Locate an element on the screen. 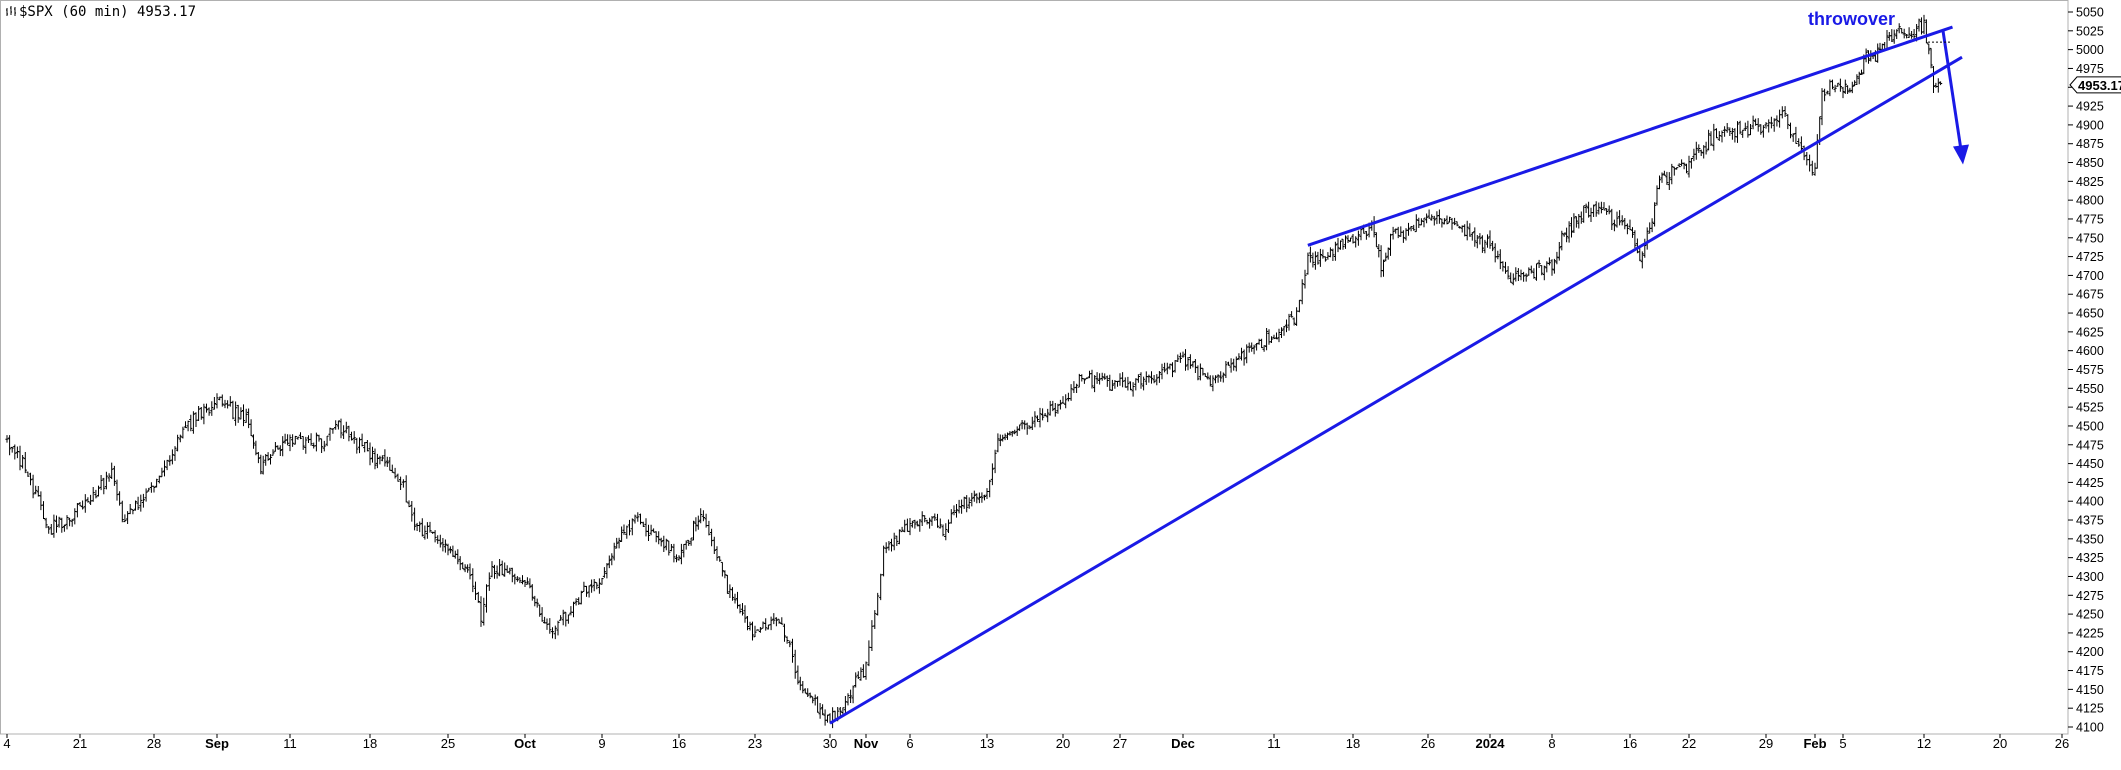  y-tick-label: 4125 is located at coordinates (2090, 709).